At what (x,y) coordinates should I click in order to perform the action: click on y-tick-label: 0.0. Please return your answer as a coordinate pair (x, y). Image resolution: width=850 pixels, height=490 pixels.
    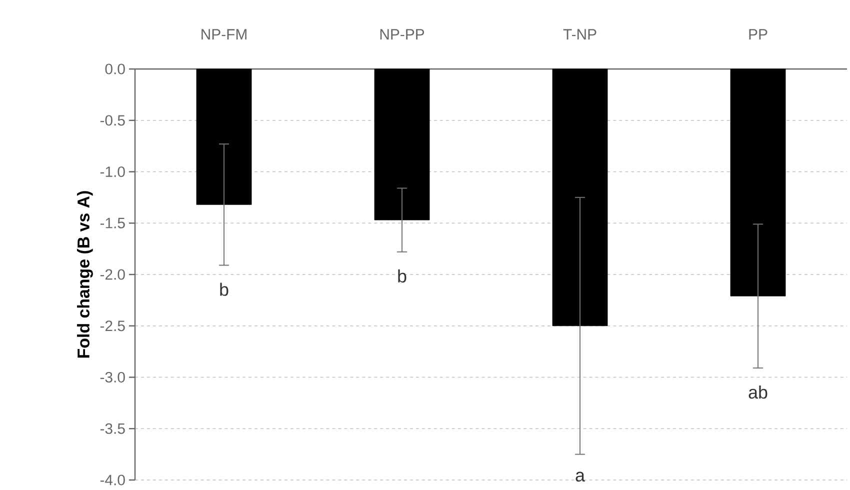
    Looking at the image, I should click on (115, 69).